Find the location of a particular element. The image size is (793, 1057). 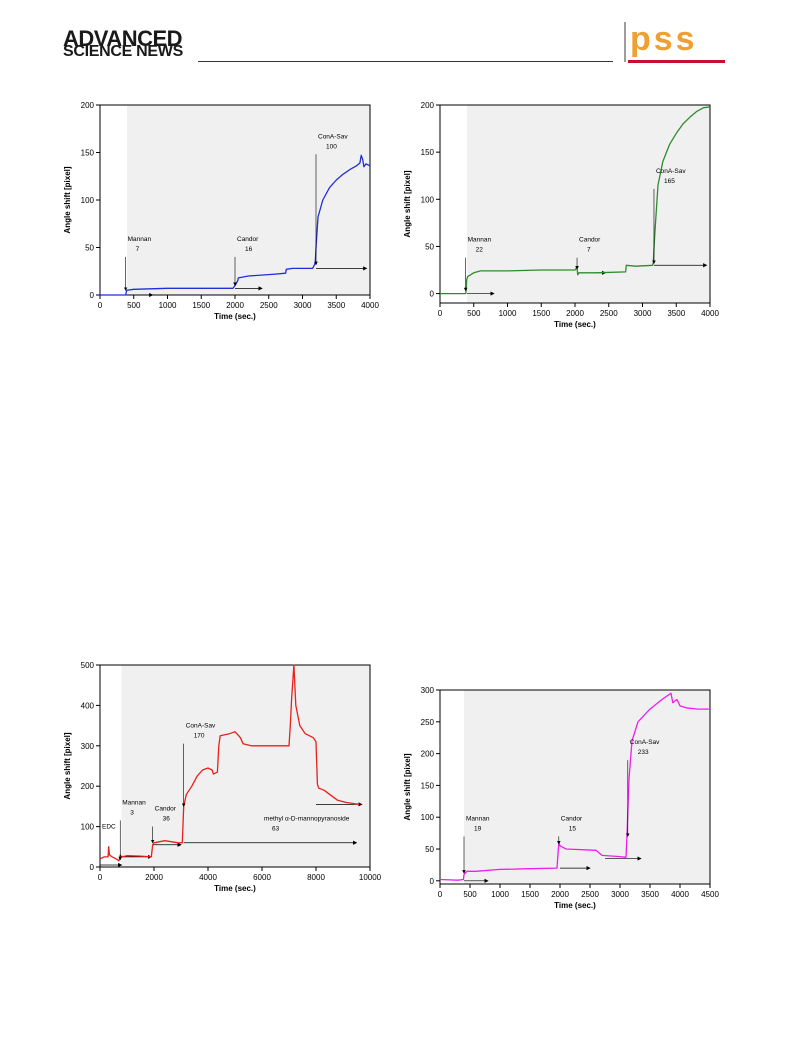

page-header: ADVANCED SCIENCE NEWS pss is located at coordinates (396, 40).